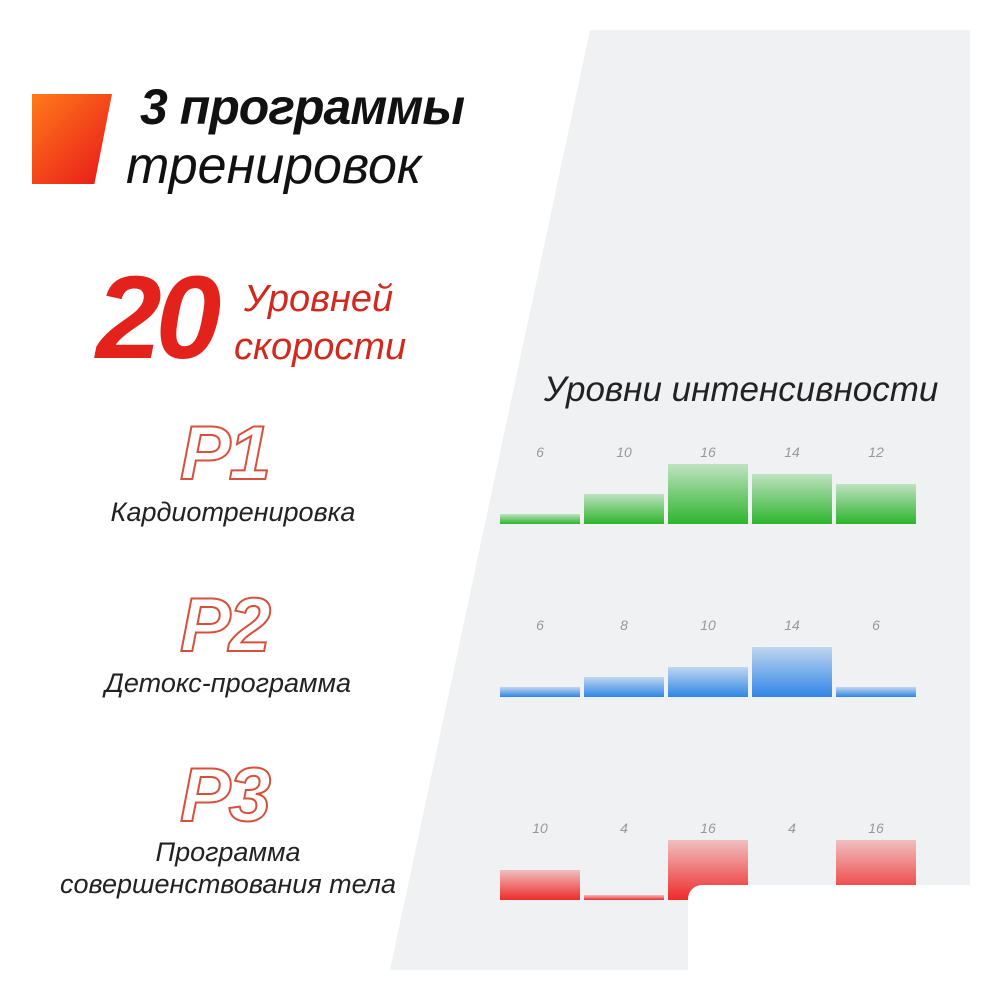  I want to click on program-p3-name-line2: совершенствования тела, so click(227, 884).